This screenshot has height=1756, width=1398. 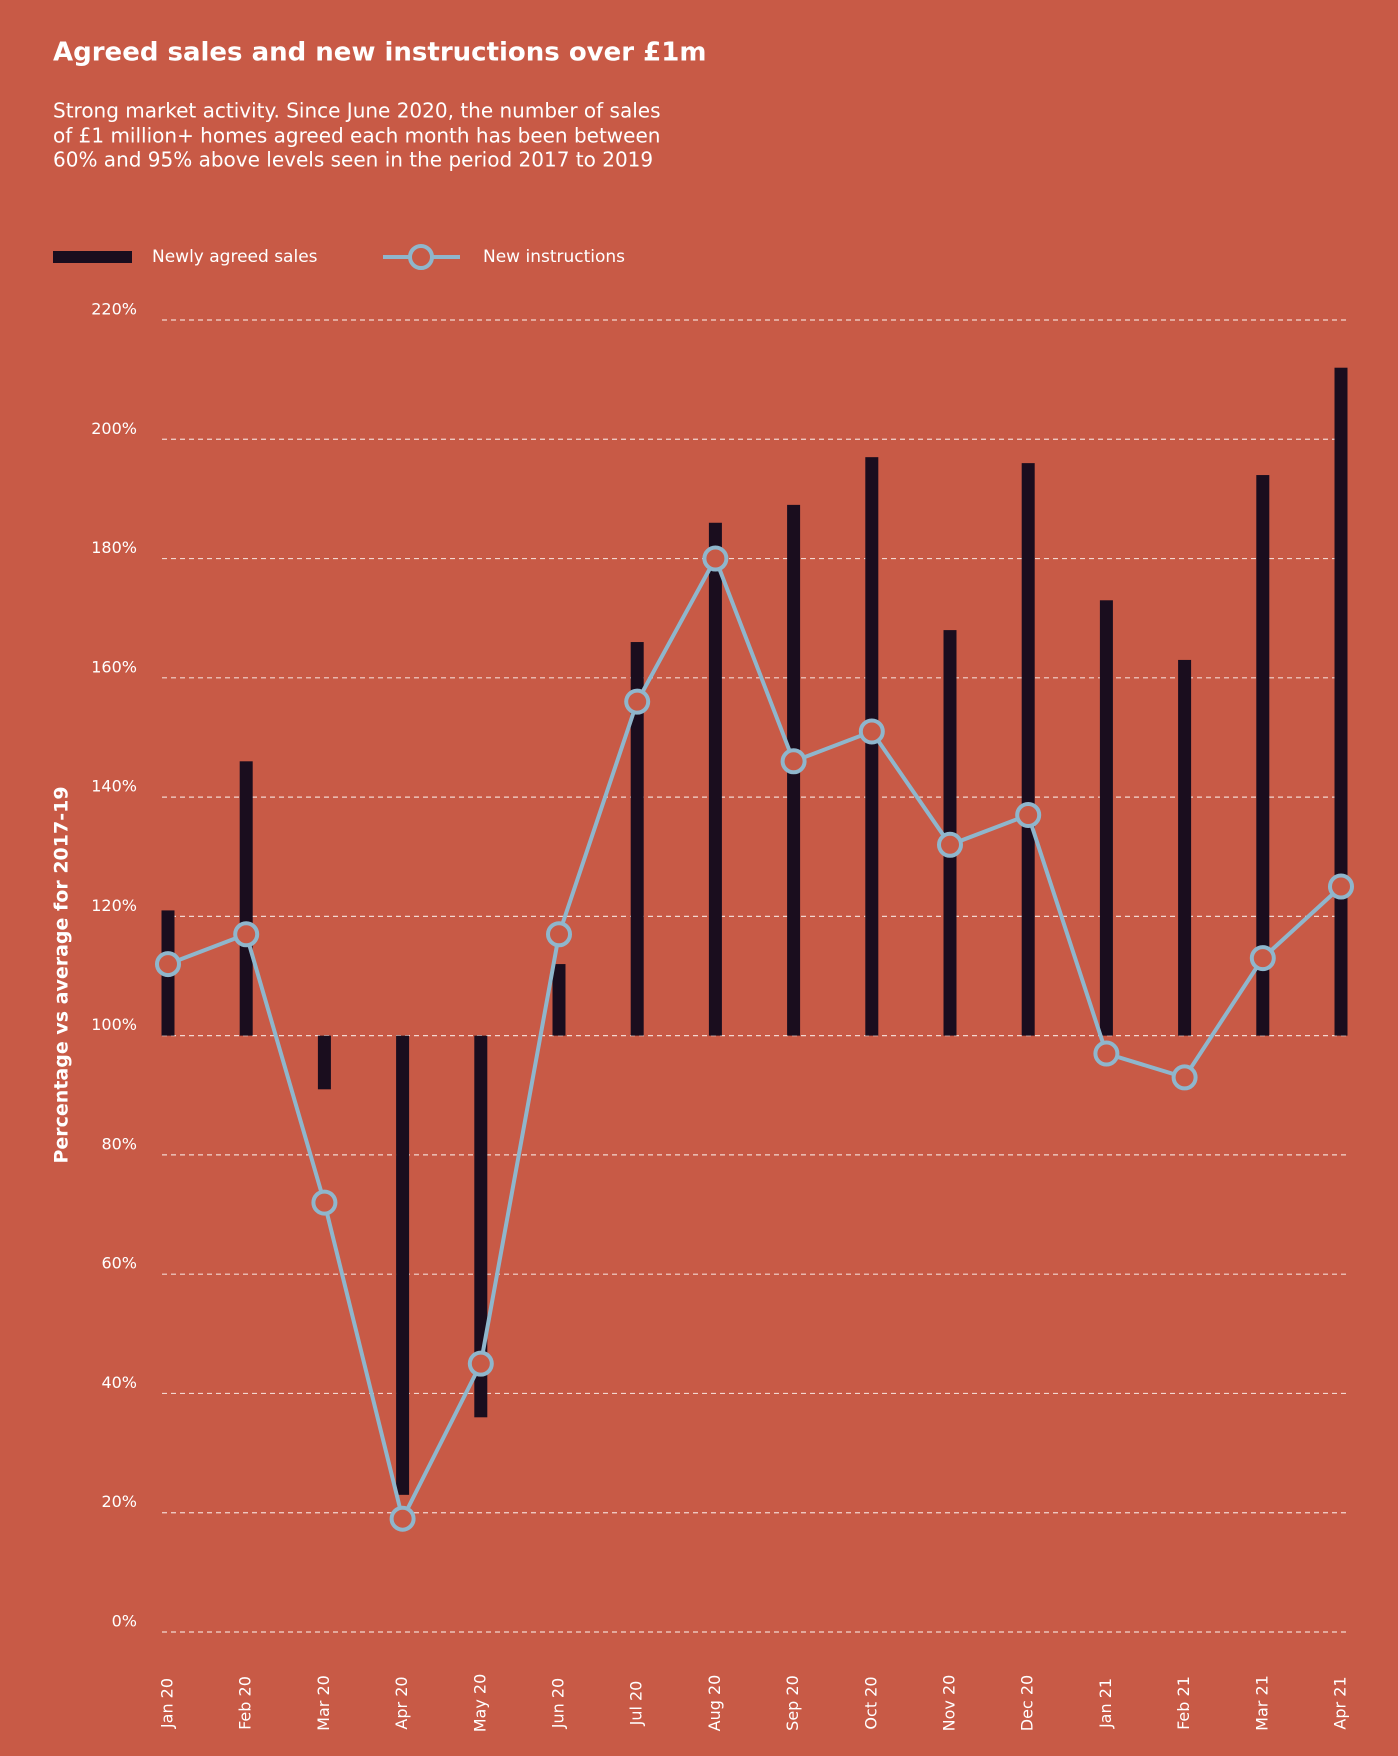 What do you see at coordinates (114, 547) in the screenshot?
I see `y-tick-label: 180%` at bounding box center [114, 547].